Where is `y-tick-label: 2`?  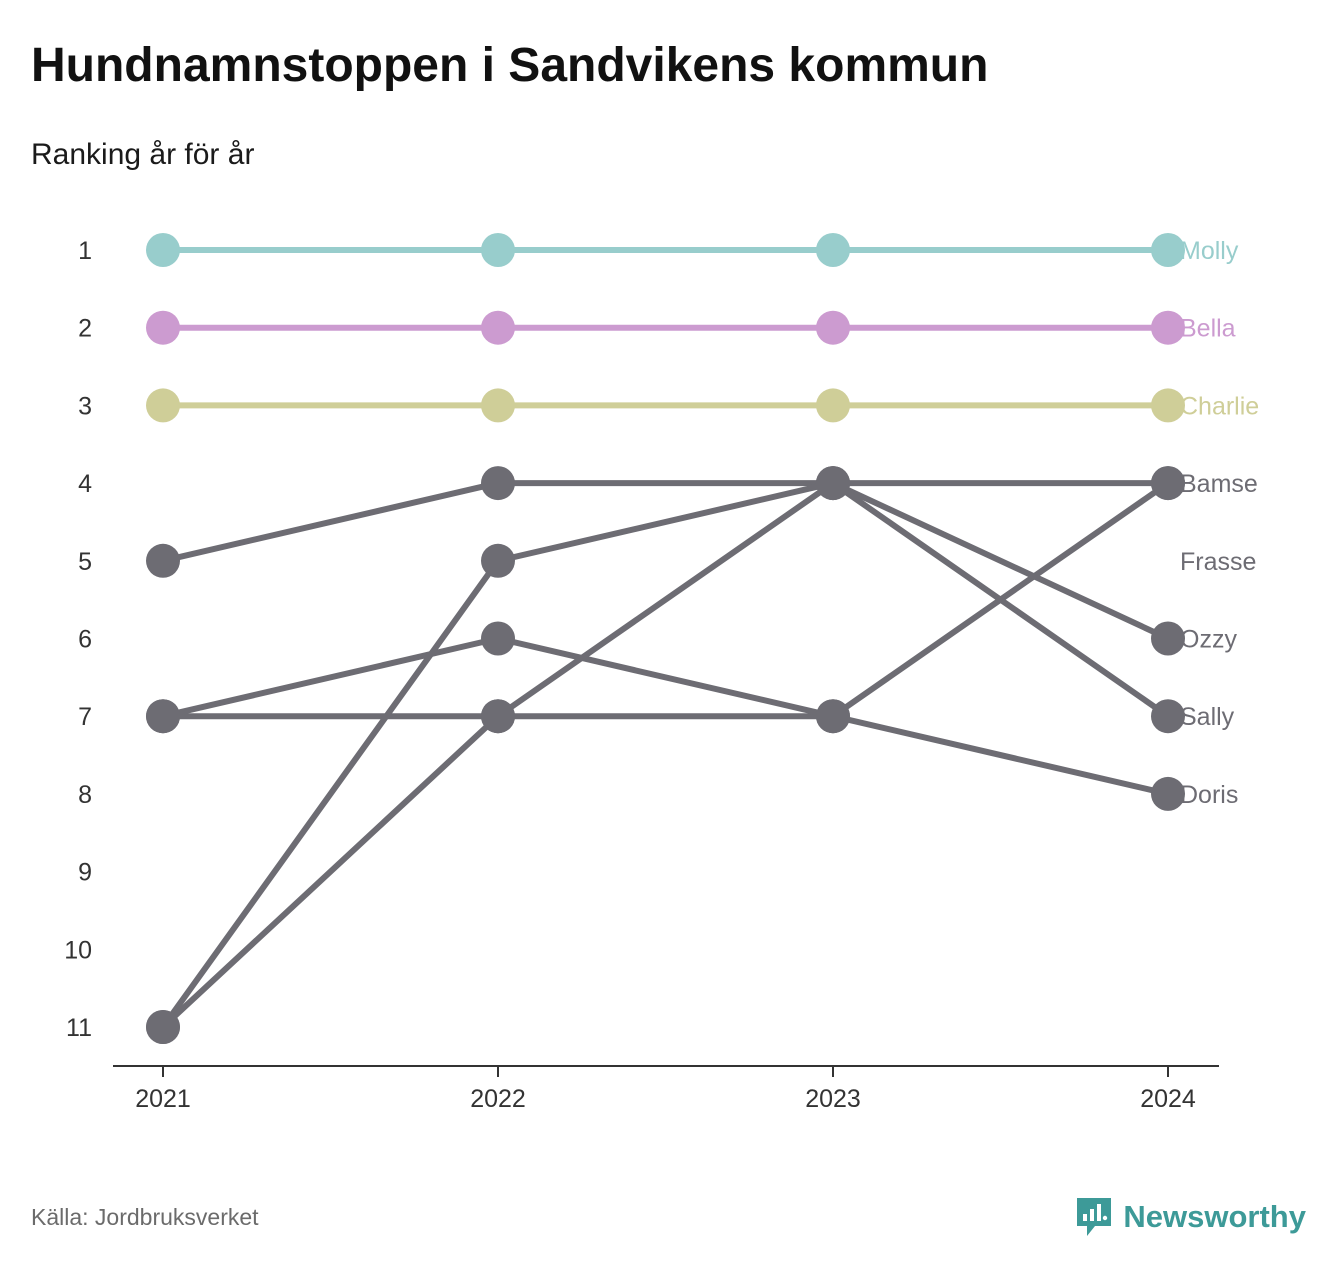 y-tick-label: 2 is located at coordinates (85, 329).